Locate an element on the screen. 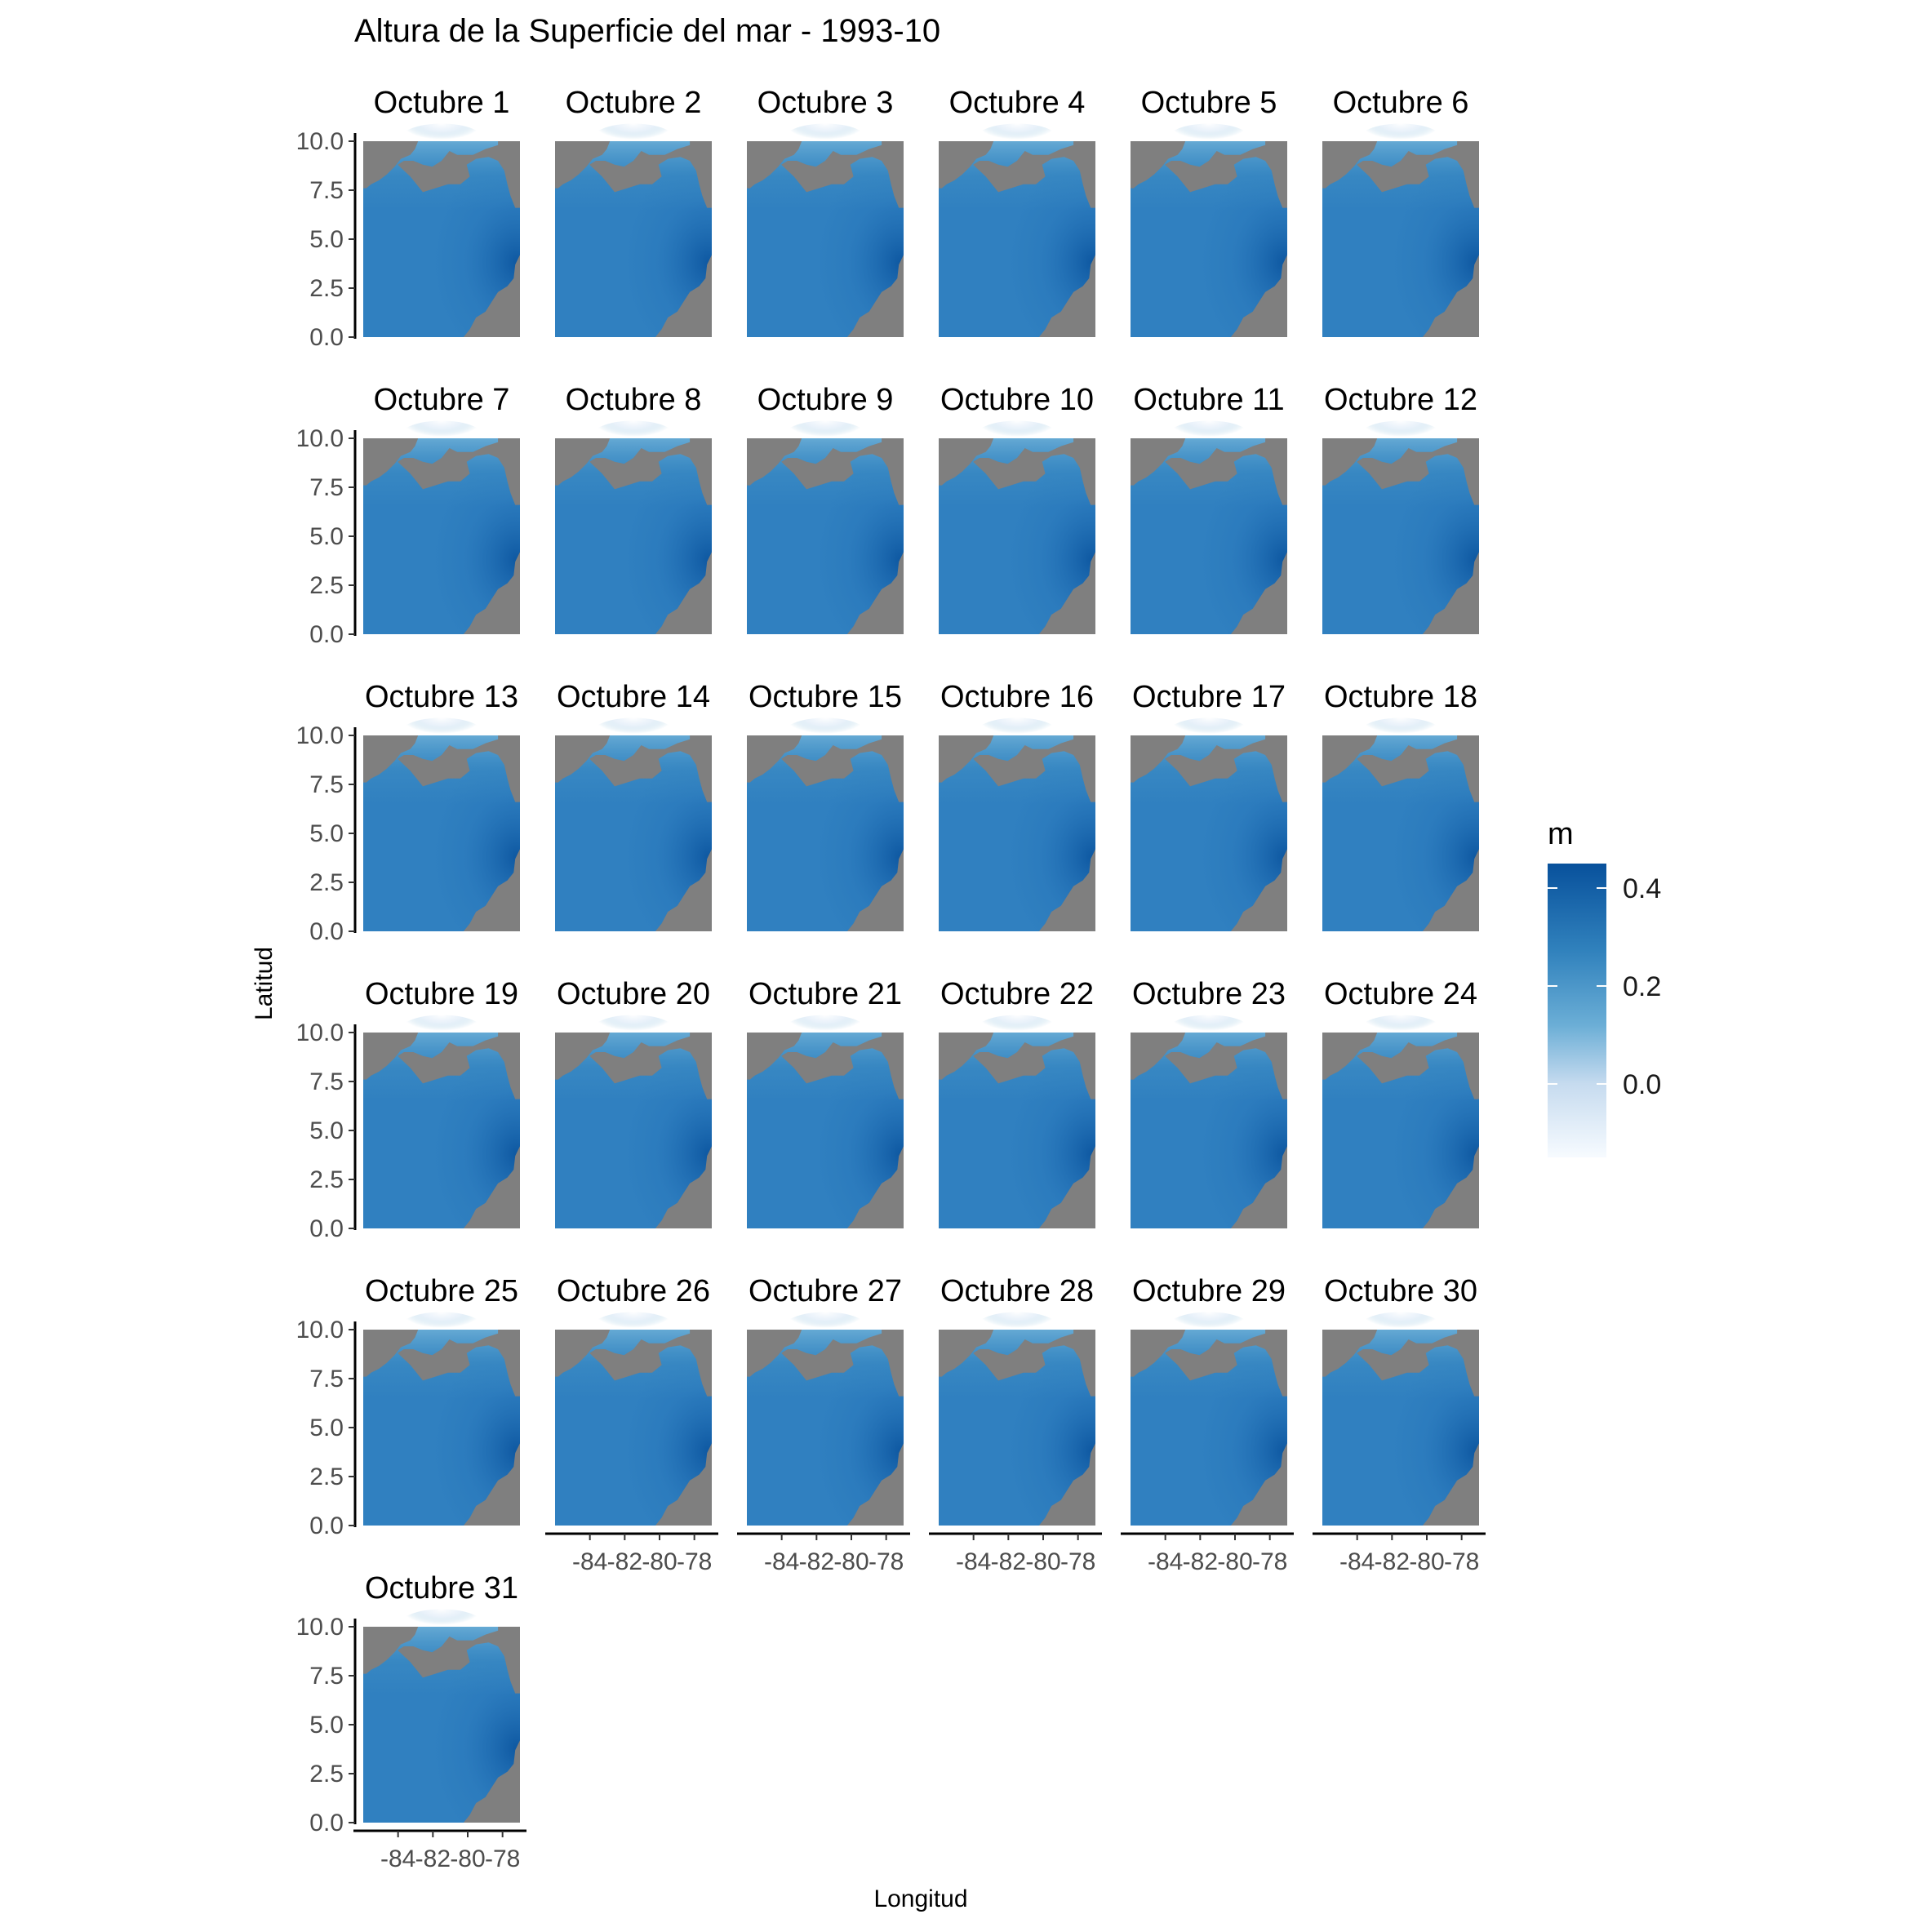  facet-strip-label: Octubre 10 is located at coordinates (1017, 400).